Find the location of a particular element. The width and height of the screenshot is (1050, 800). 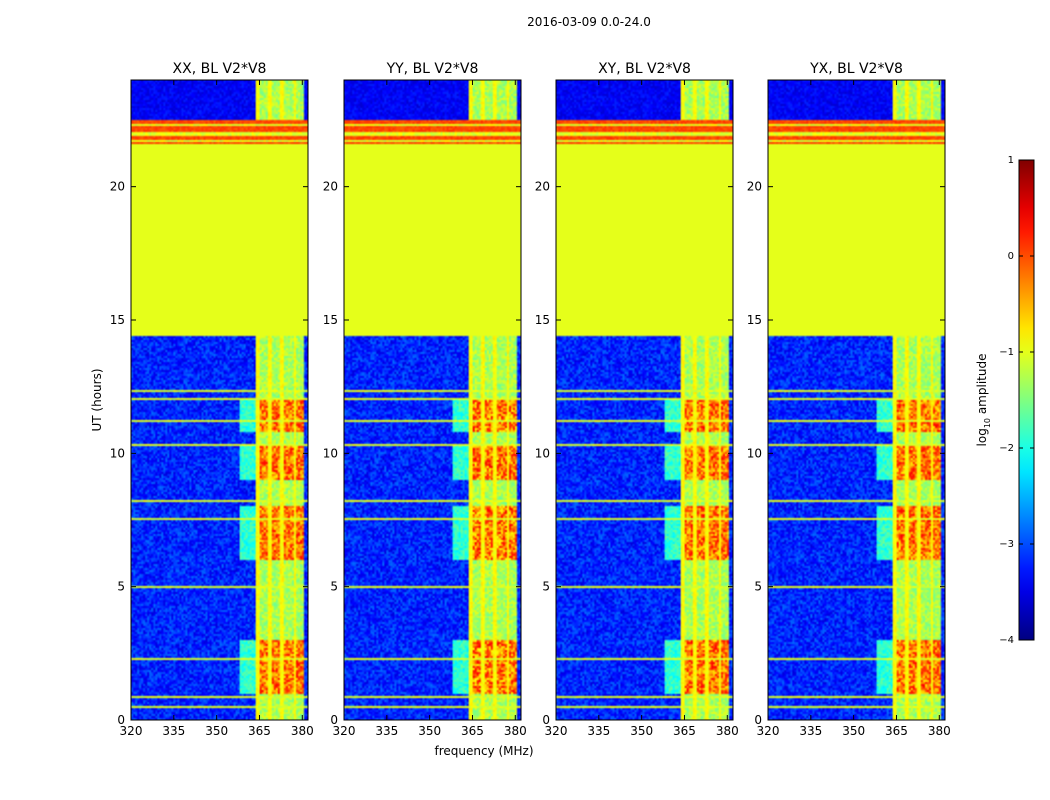

y-axis-label: UT (hours) is located at coordinates (97, 399).